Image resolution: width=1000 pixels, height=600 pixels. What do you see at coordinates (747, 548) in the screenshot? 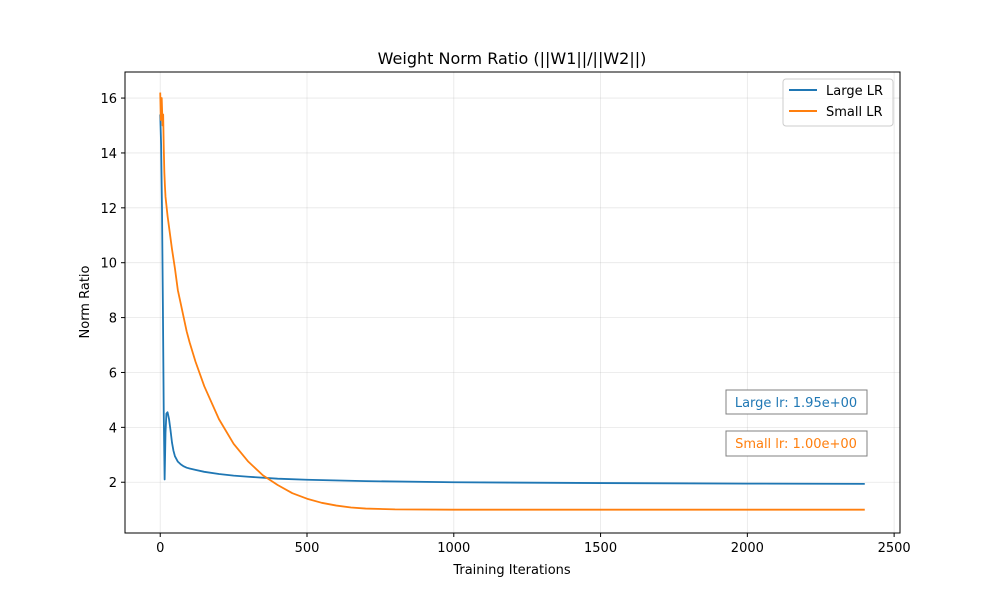
I see `x-tick-label: 2000` at bounding box center [747, 548].